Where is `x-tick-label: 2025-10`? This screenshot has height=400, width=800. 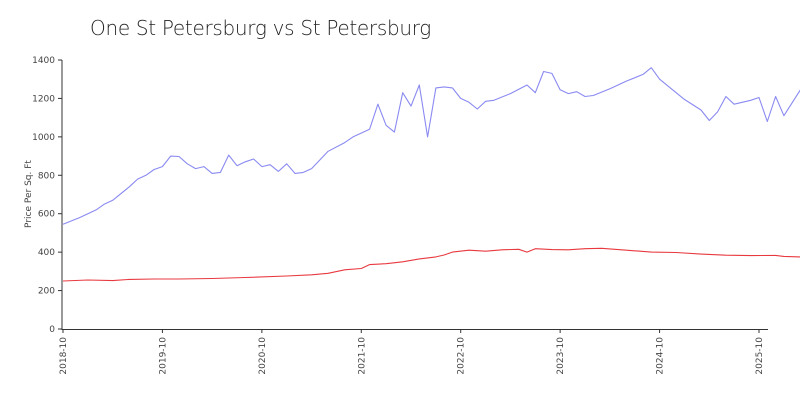
x-tick-label: 2025-10 is located at coordinates (760, 356).